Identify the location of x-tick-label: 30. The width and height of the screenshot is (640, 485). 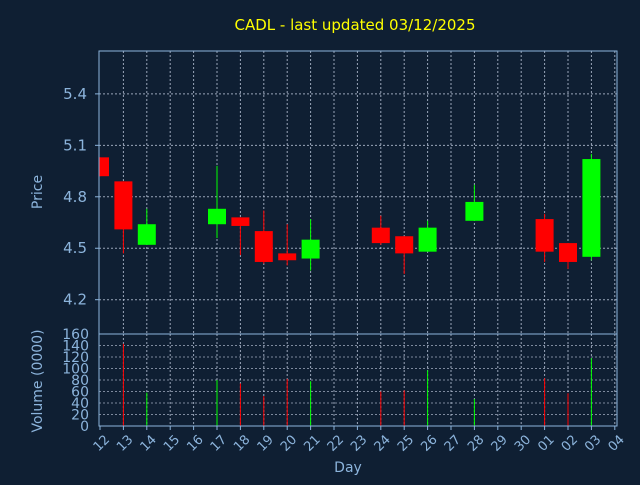
(523, 443).